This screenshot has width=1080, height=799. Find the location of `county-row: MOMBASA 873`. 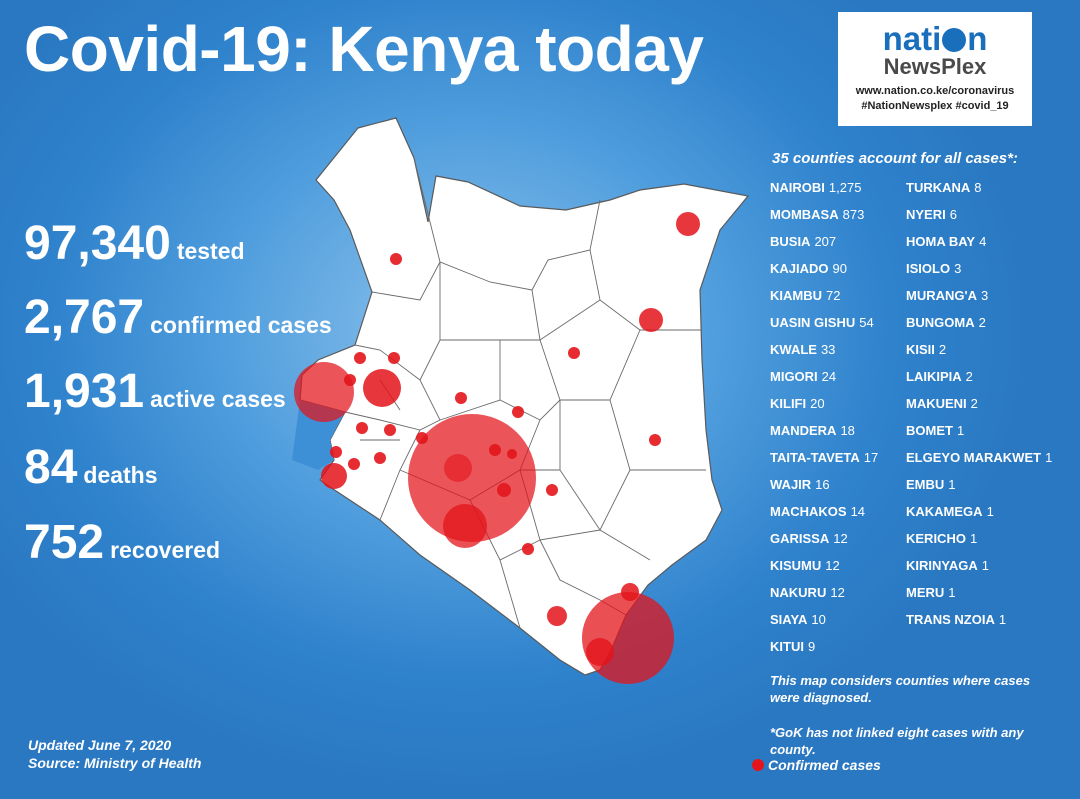

county-row: MOMBASA 873 is located at coordinates (817, 214).